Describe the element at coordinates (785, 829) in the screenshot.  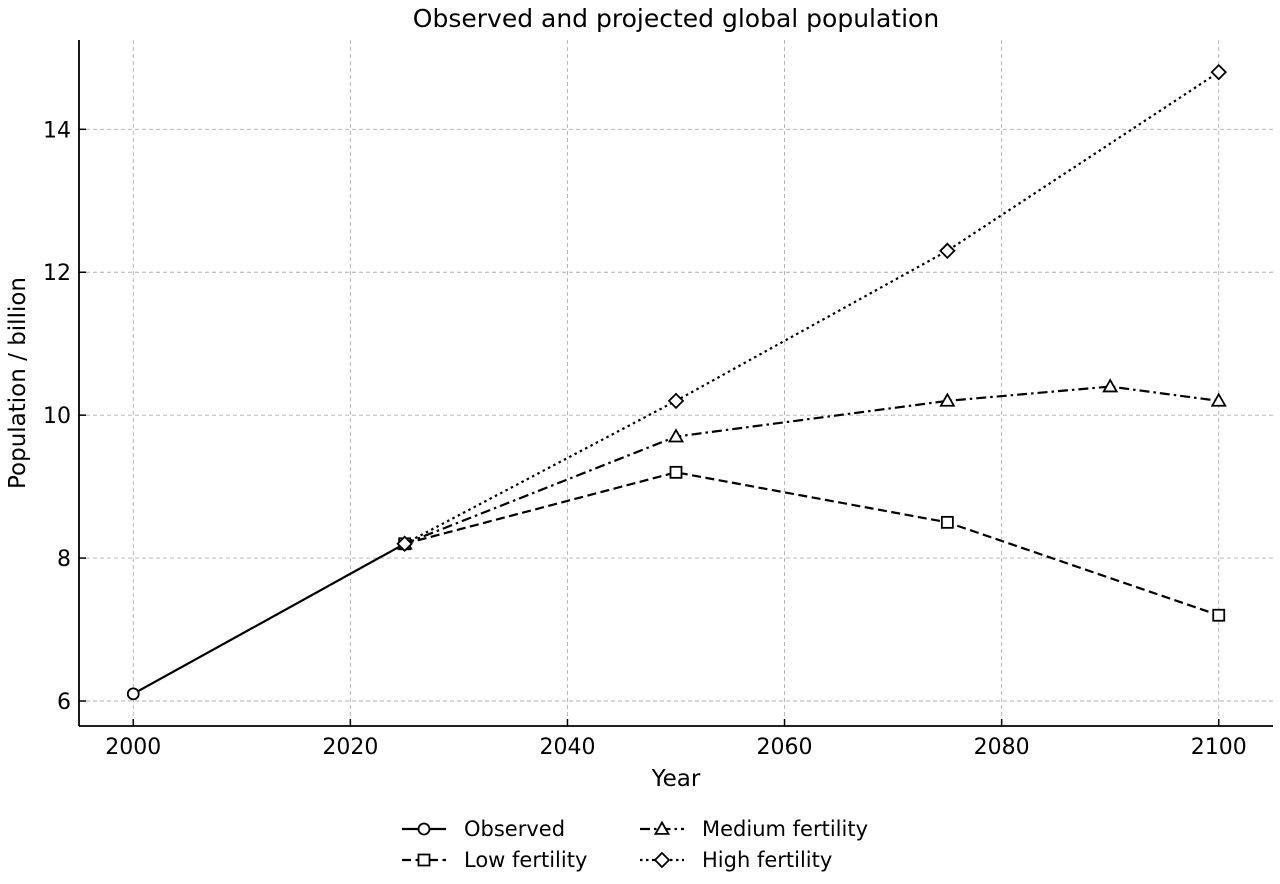
I see `legend-label: Medium fertility` at that location.